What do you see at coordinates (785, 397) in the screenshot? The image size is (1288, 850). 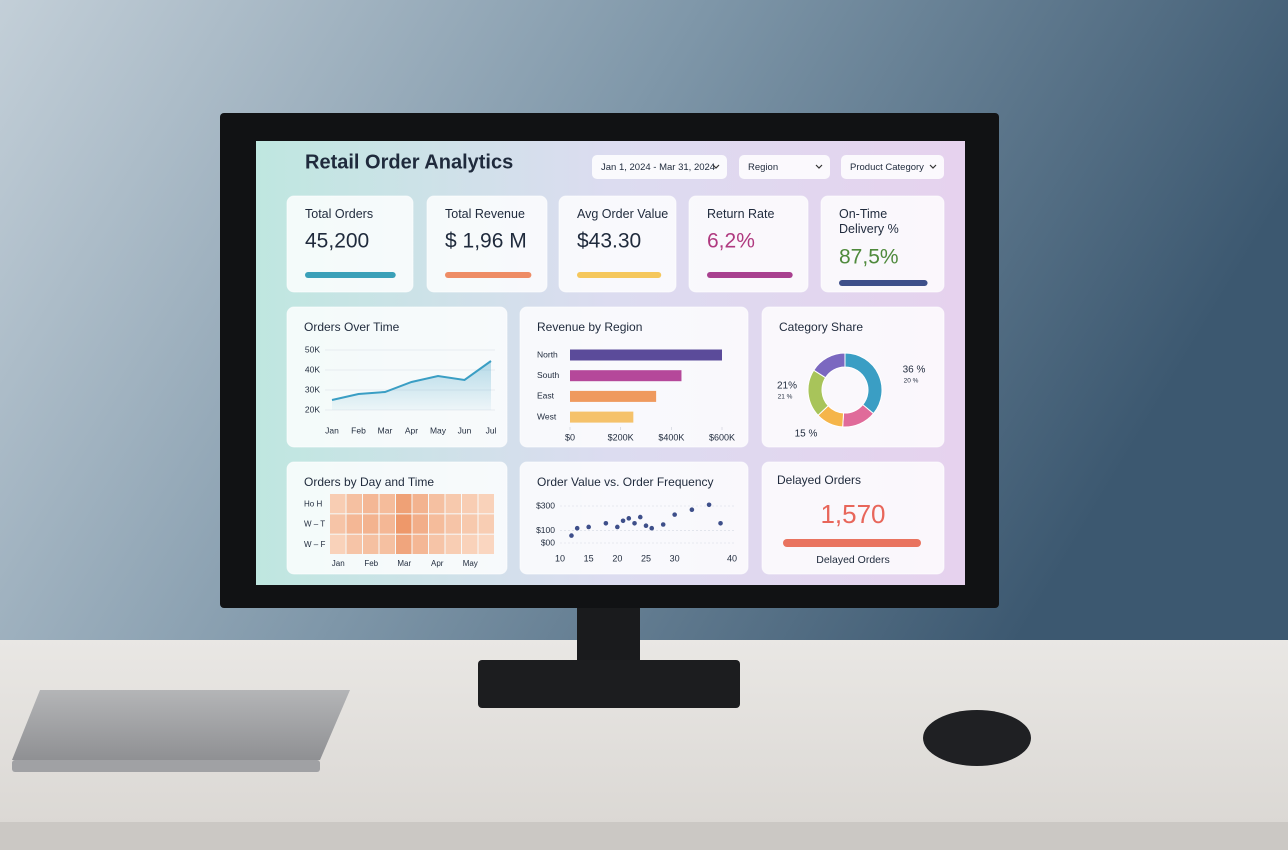 I see `annotation: 21 %` at bounding box center [785, 397].